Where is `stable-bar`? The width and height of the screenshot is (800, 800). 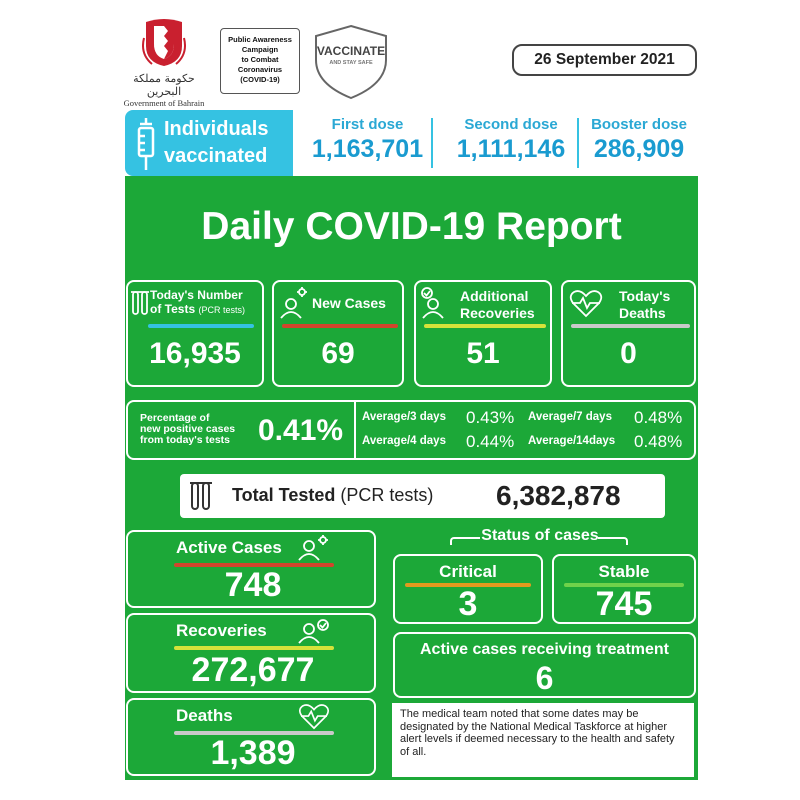
stable-bar is located at coordinates (624, 585).